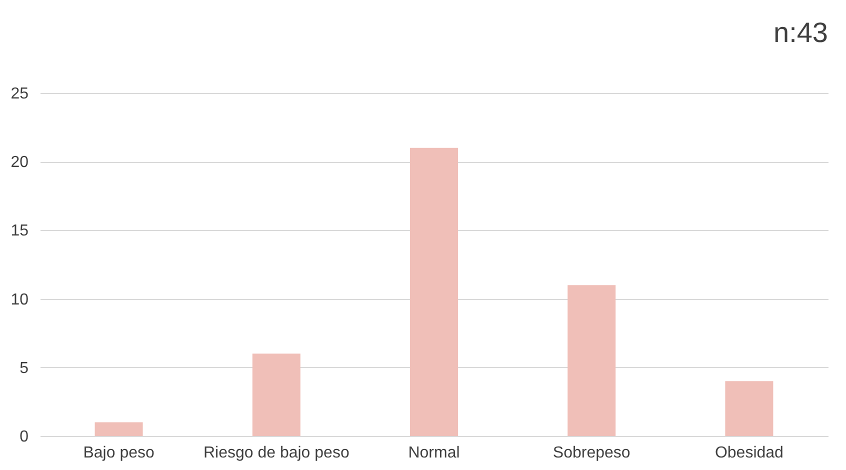  What do you see at coordinates (118, 453) in the screenshot?
I see `x-tick-label: Bajo peso` at bounding box center [118, 453].